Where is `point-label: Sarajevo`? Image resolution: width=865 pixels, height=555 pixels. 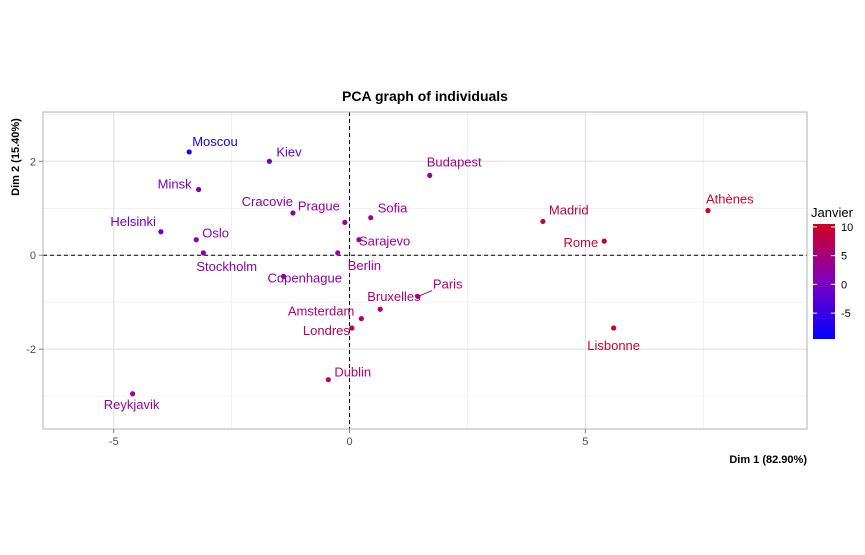 point-label: Sarajevo is located at coordinates (384, 241).